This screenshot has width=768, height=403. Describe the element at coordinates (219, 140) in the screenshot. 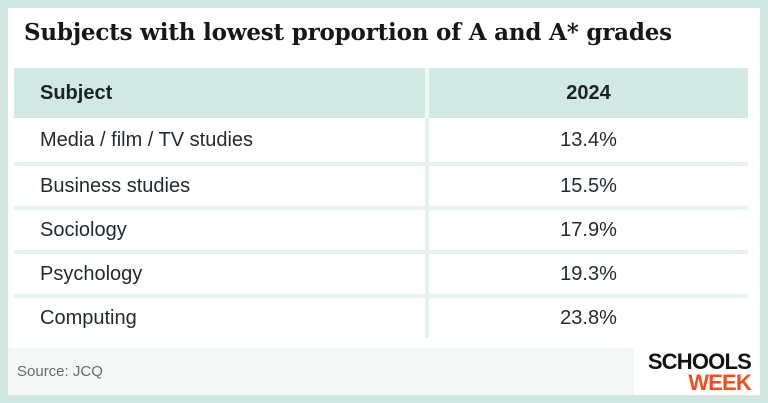

I see `subject-cell: Media / film / TV studies` at that location.